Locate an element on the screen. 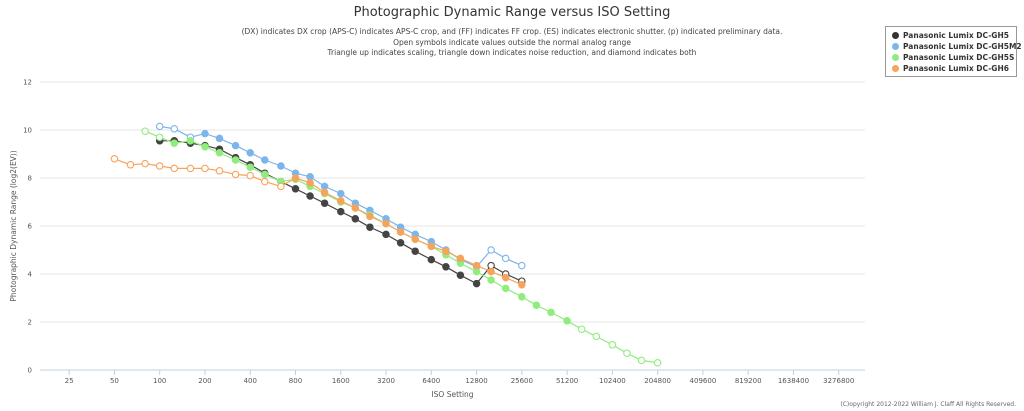 This screenshot has height=411, width=1024. x-tick-label: 25600 is located at coordinates (522, 381).